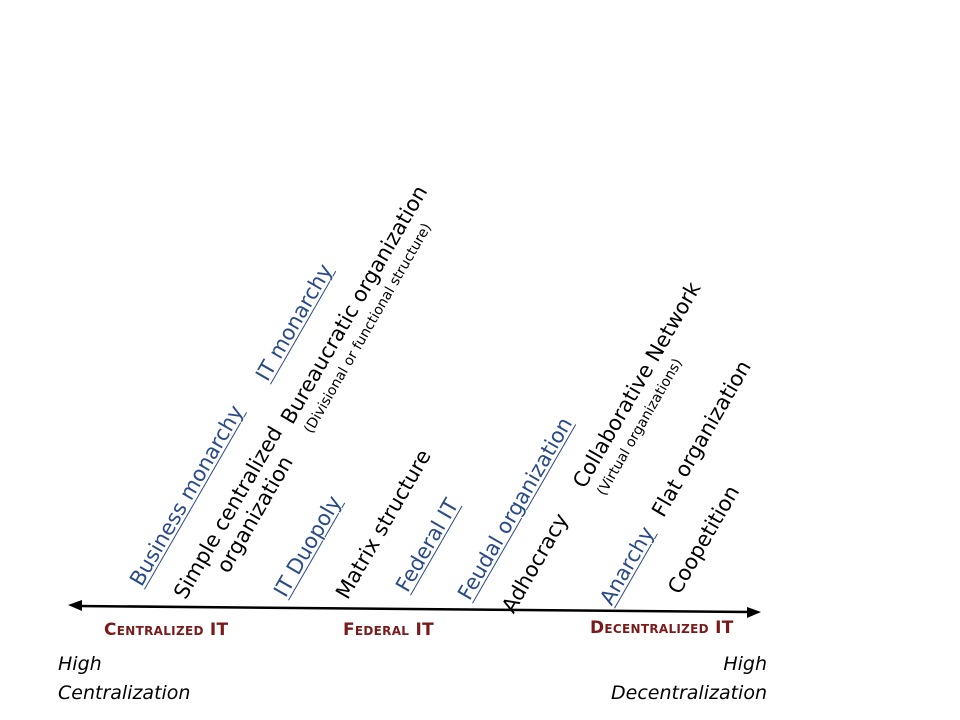 The width and height of the screenshot is (960, 720). Describe the element at coordinates (414, 609) in the screenshot. I see `axis-line` at that location.